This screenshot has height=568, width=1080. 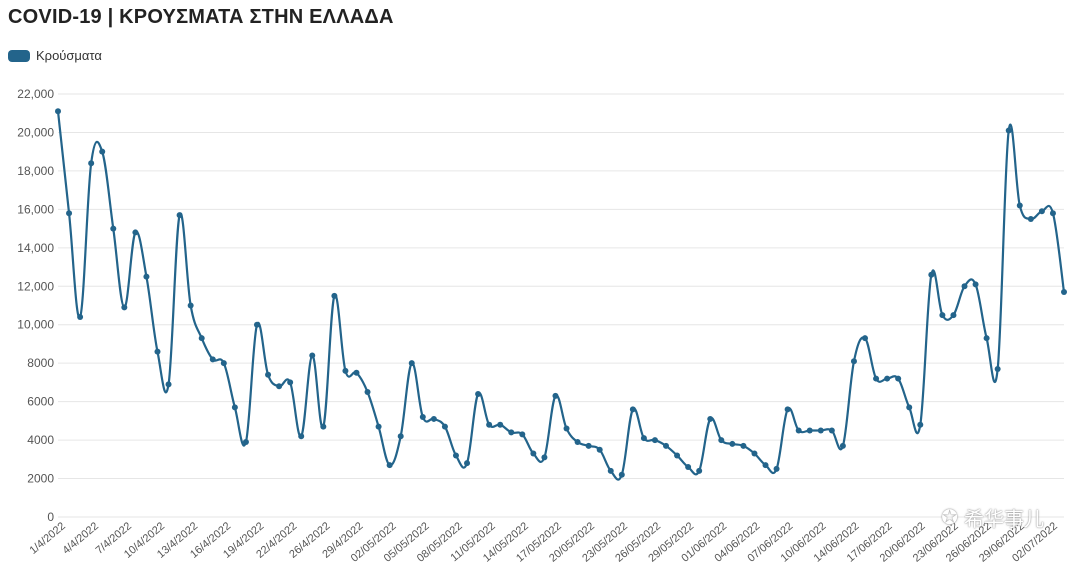 I want to click on legend: Κρούσματα, so click(x=55, y=55).